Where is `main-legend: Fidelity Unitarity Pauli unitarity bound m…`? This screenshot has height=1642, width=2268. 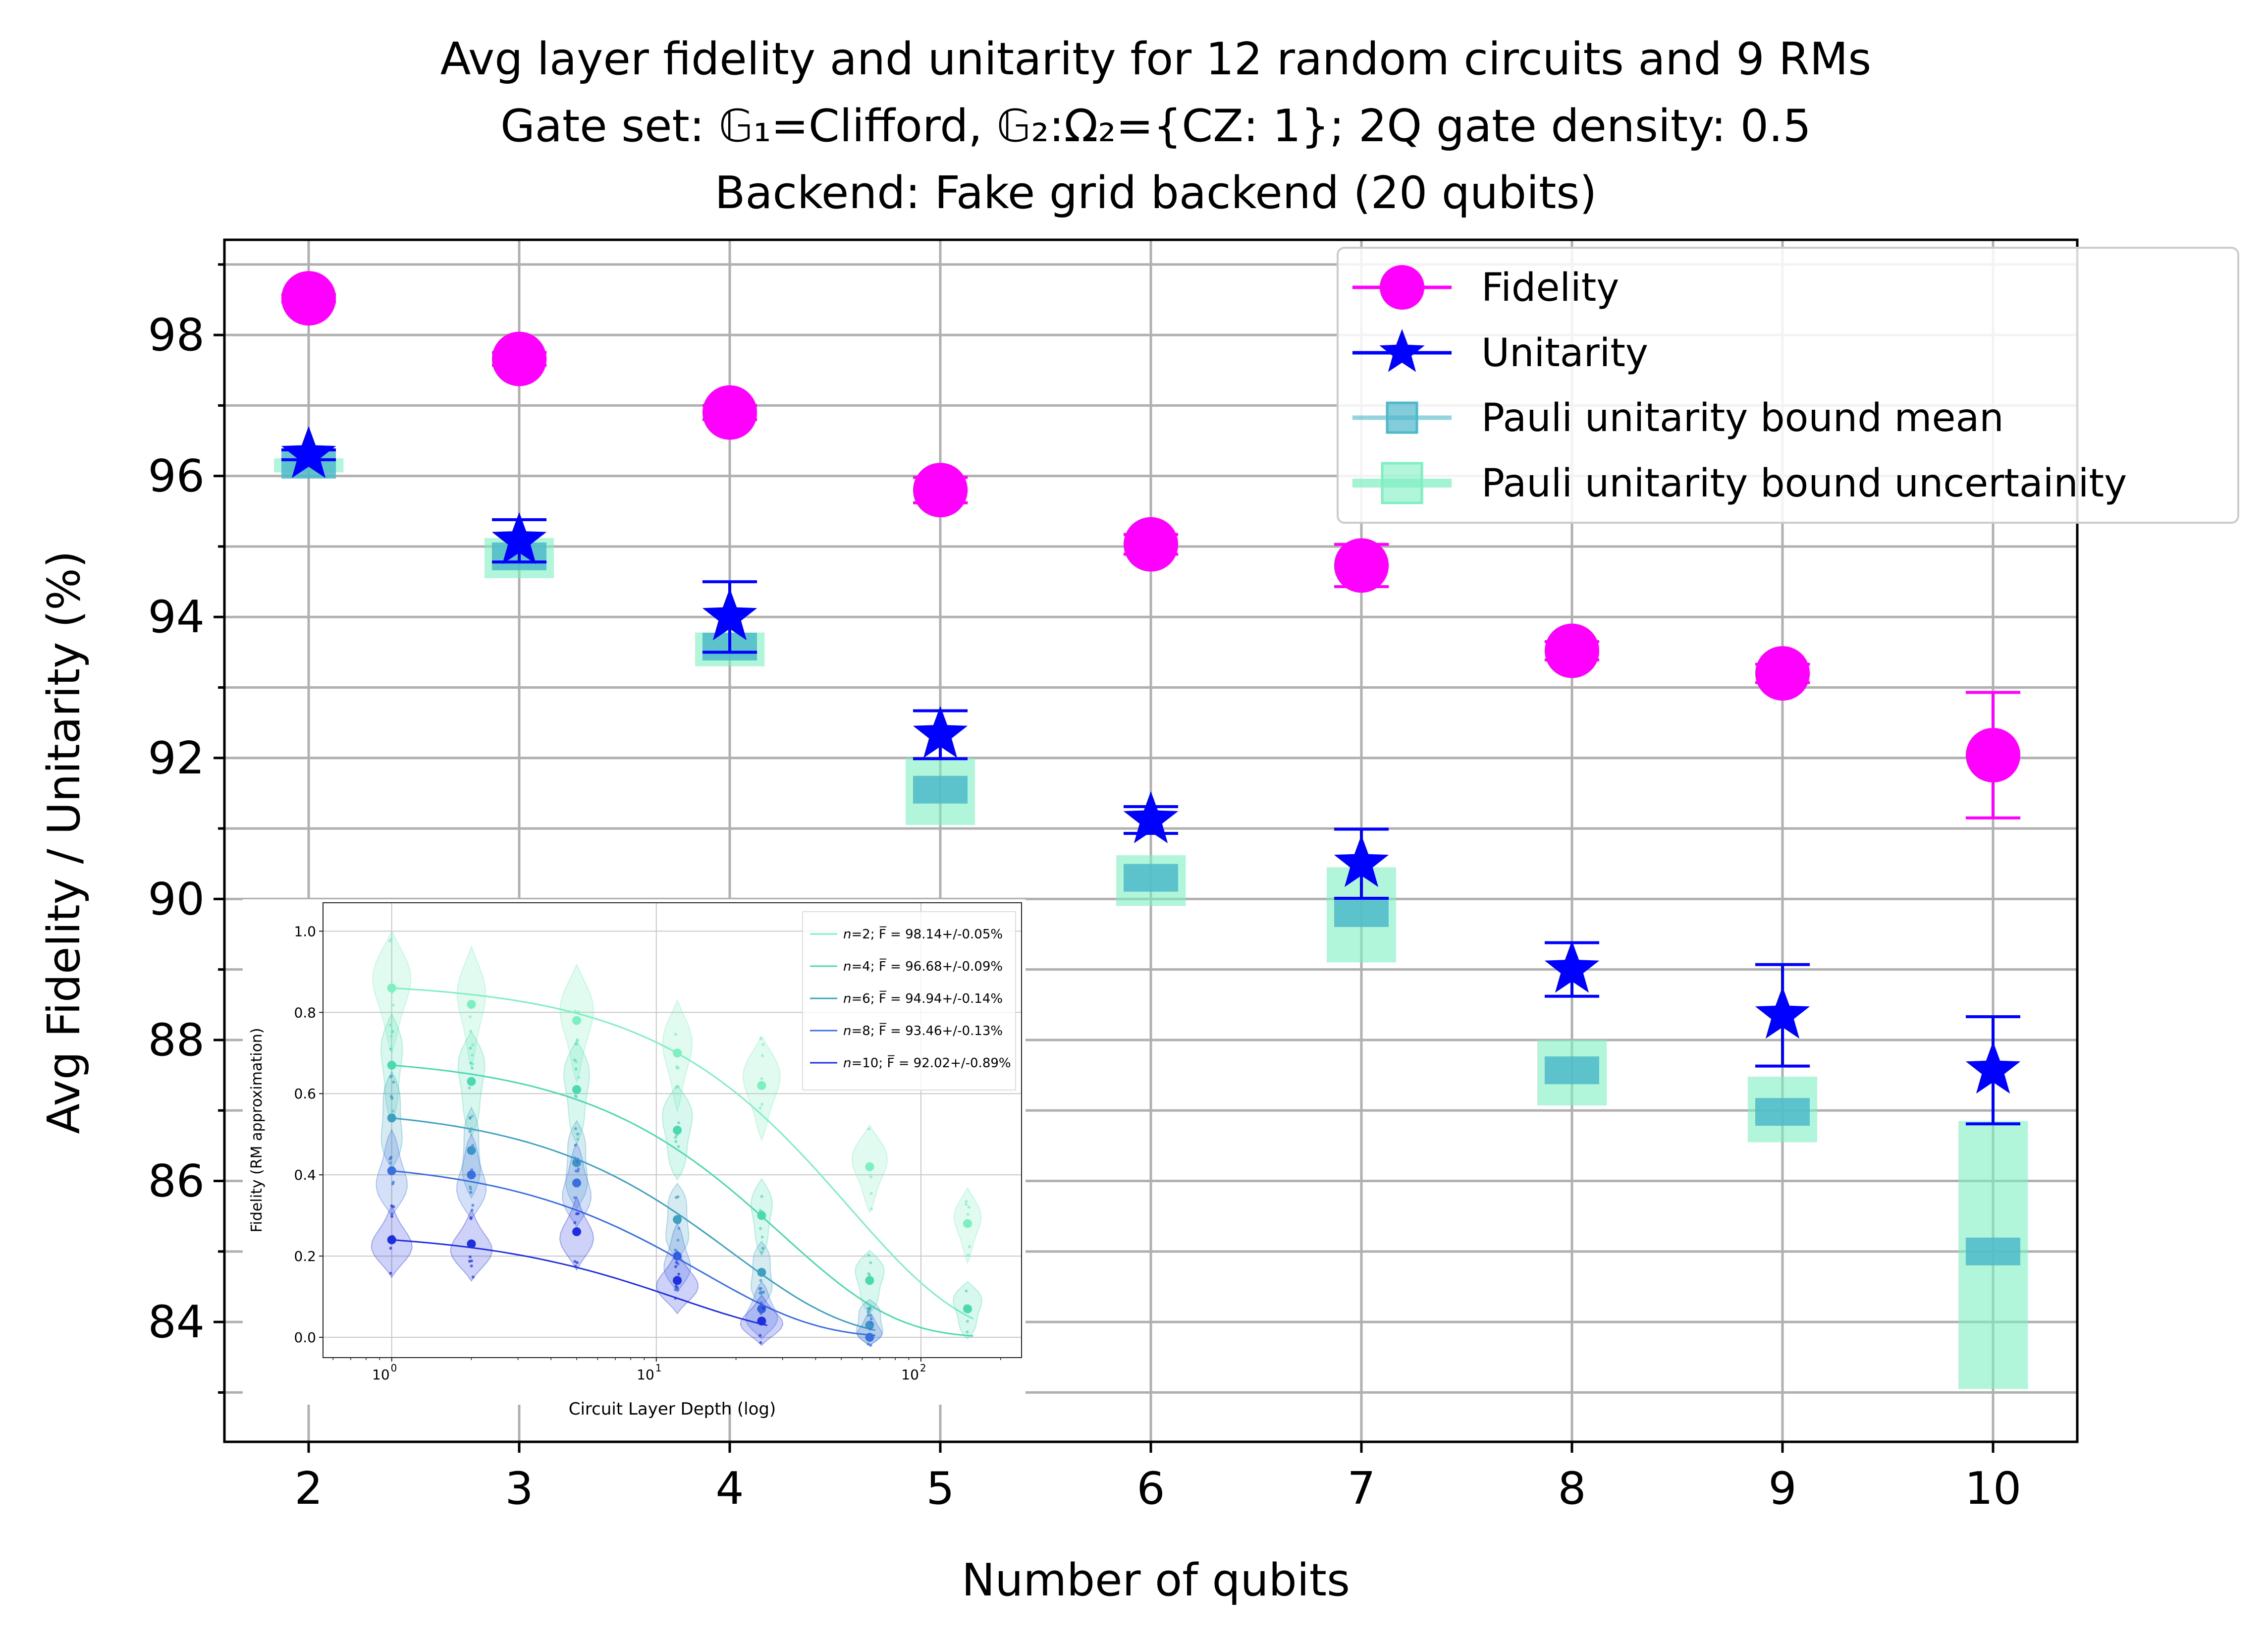 main-legend: Fidelity Unitarity Pauli unitarity bound m… is located at coordinates (1788, 385).